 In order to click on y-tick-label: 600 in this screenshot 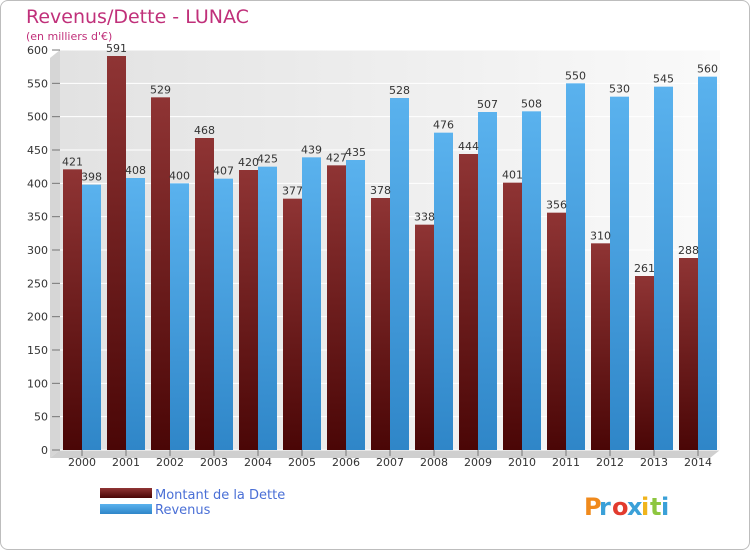, I will do `click(37, 50)`.